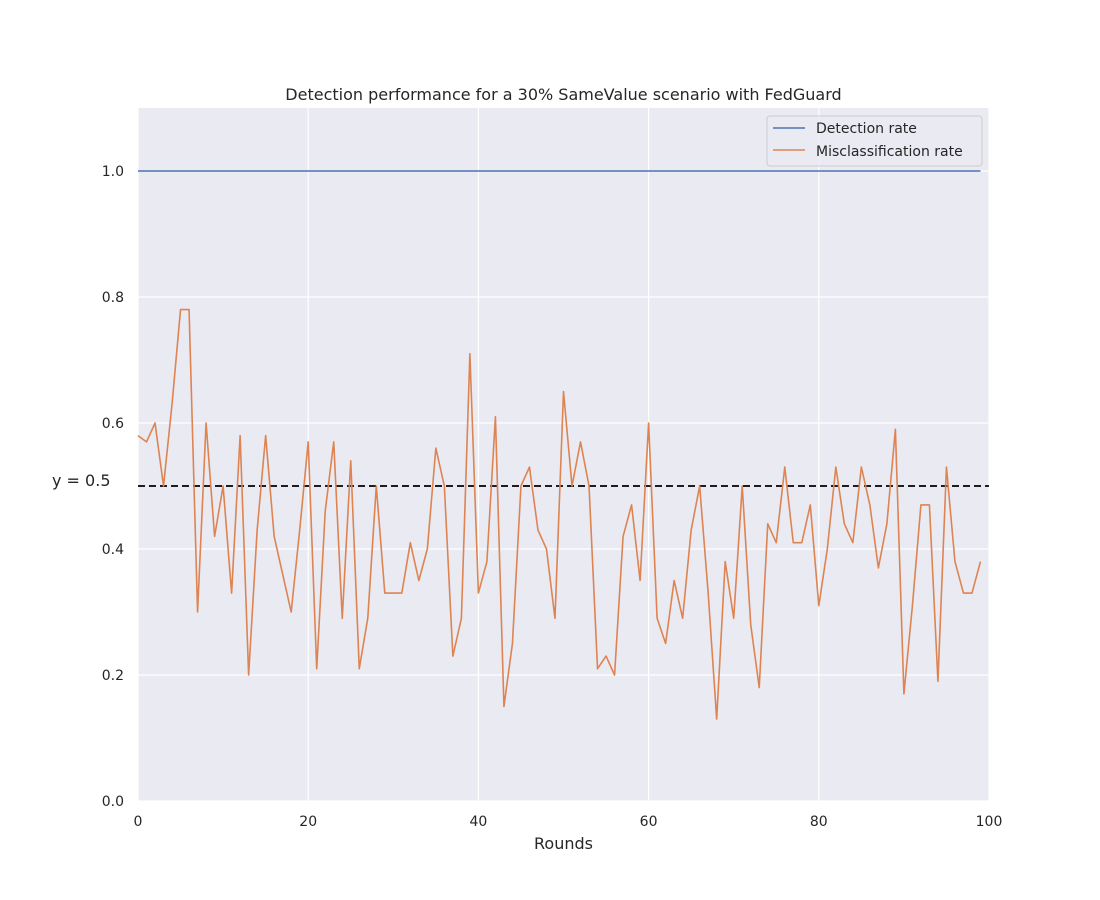  I want to click on x-tick-label: 60, so click(649, 822).